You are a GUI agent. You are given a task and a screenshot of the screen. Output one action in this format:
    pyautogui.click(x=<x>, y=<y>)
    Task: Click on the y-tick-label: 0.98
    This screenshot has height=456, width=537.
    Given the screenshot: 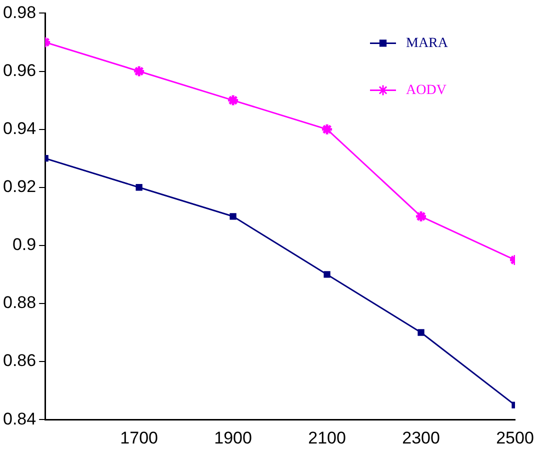 What is the action you would take?
    pyautogui.click(x=19, y=12)
    